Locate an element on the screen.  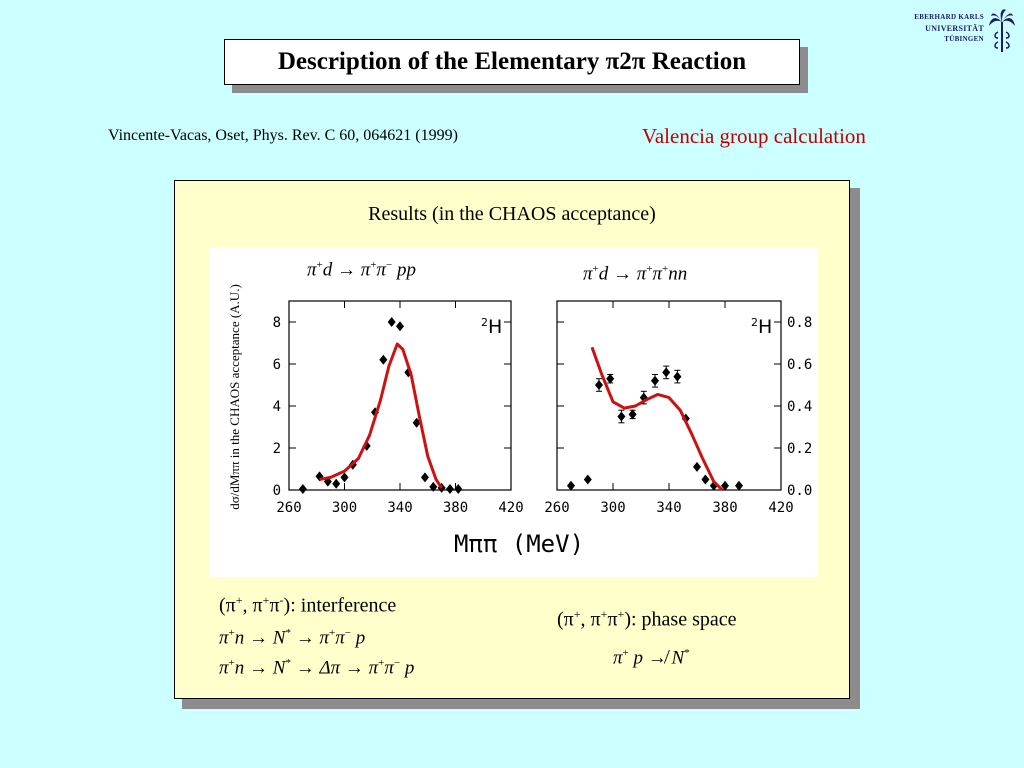
x-axis-label: Mππ (MeV) is located at coordinates (519, 544).